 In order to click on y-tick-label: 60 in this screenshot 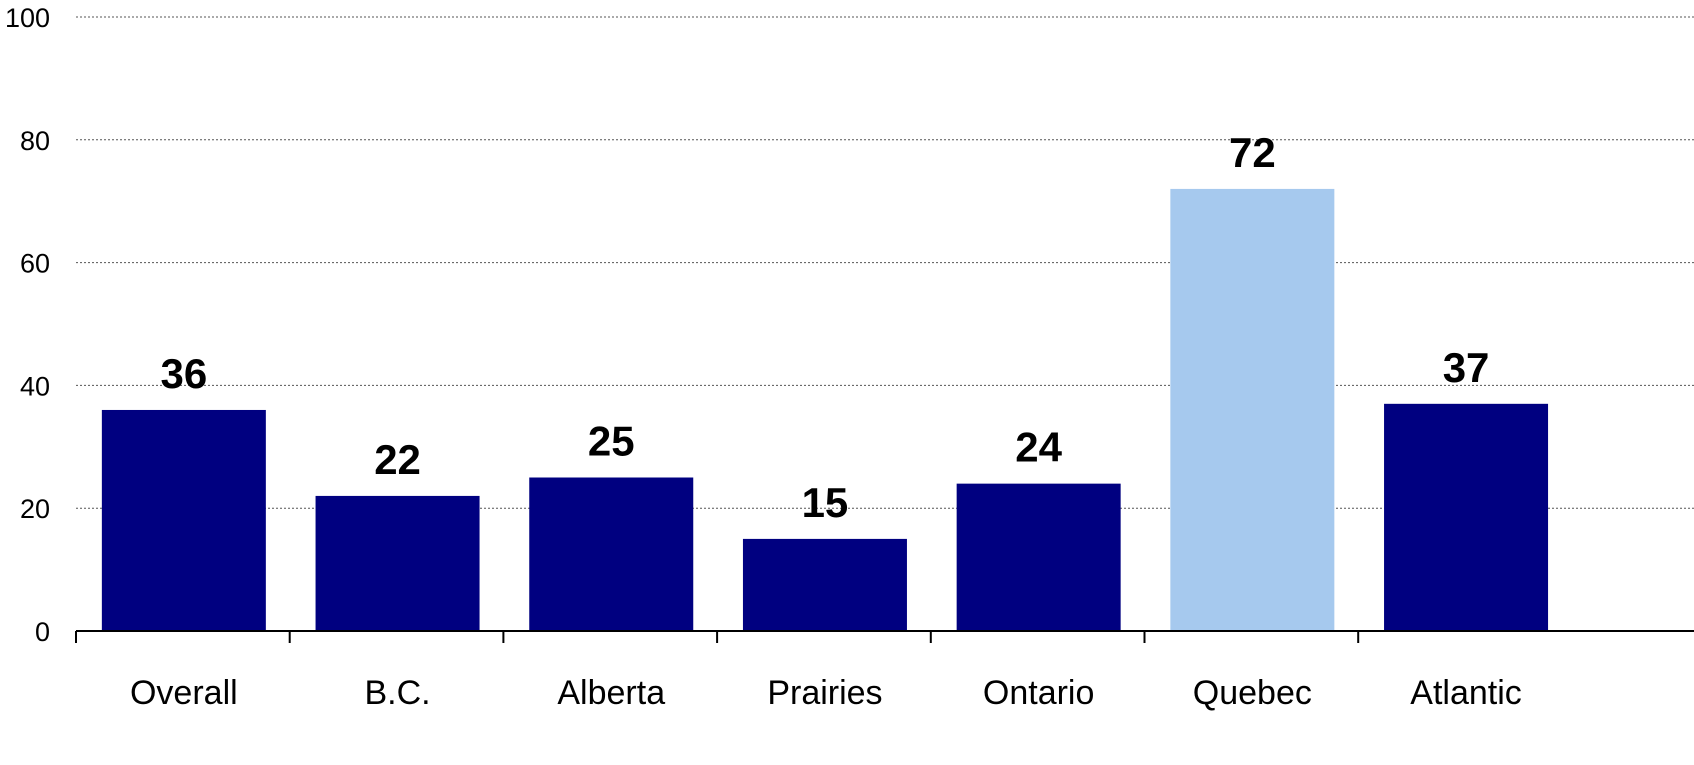, I will do `click(35, 264)`.